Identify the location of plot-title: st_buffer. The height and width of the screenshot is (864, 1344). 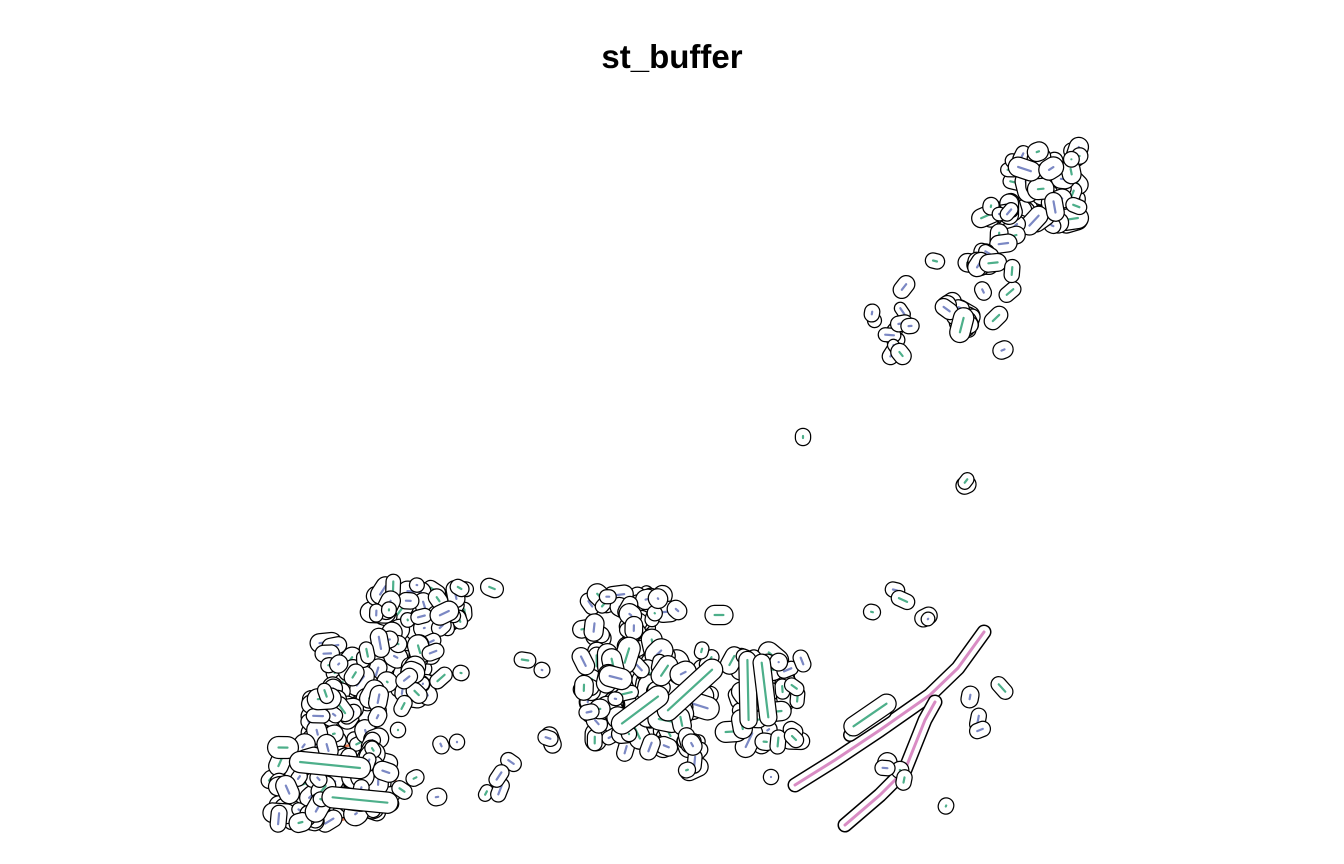
(672, 56).